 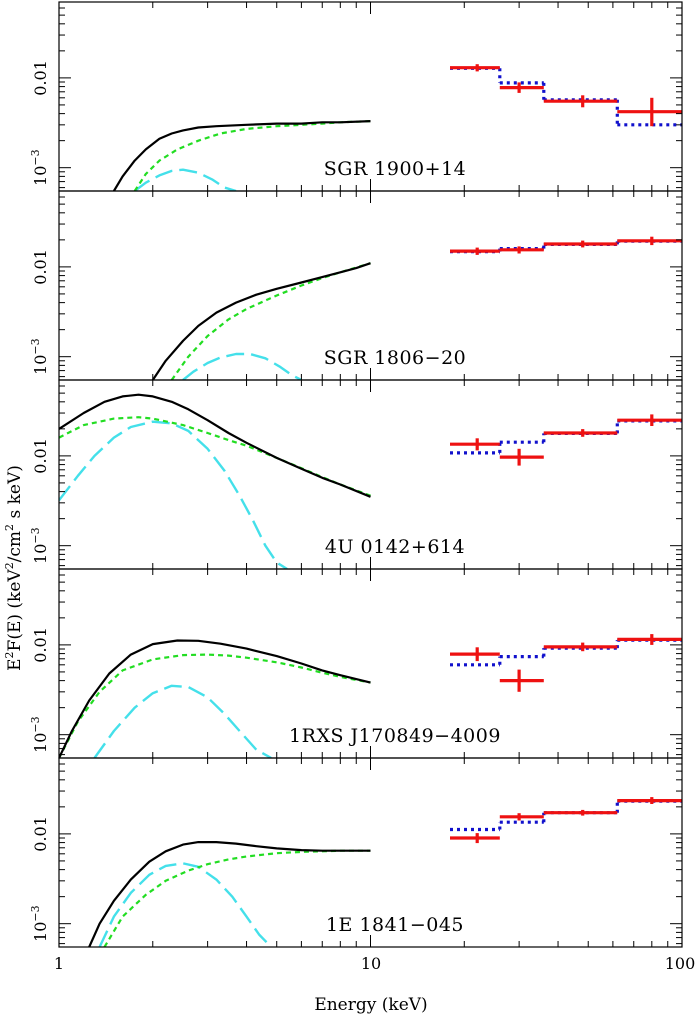 What do you see at coordinates (15, 610) in the screenshot?
I see `y-axis-title-f: F(E) (keV` at bounding box center [15, 610].